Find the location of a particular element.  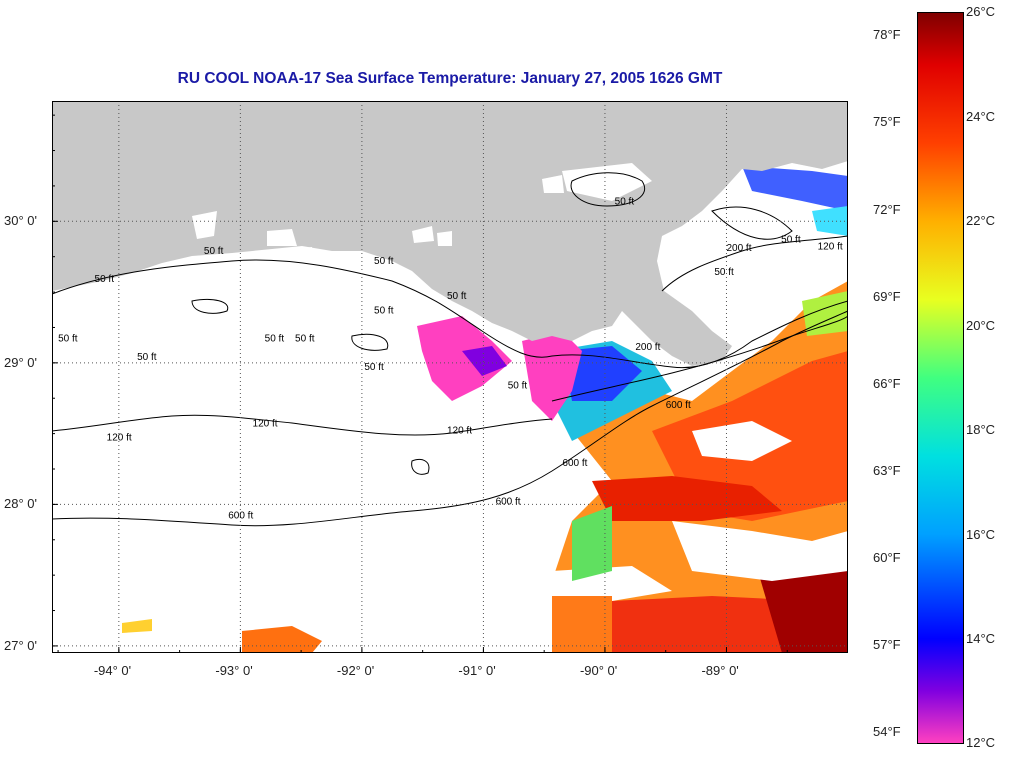

longitude-tick-label: -92° 0' is located at coordinates (355, 670).